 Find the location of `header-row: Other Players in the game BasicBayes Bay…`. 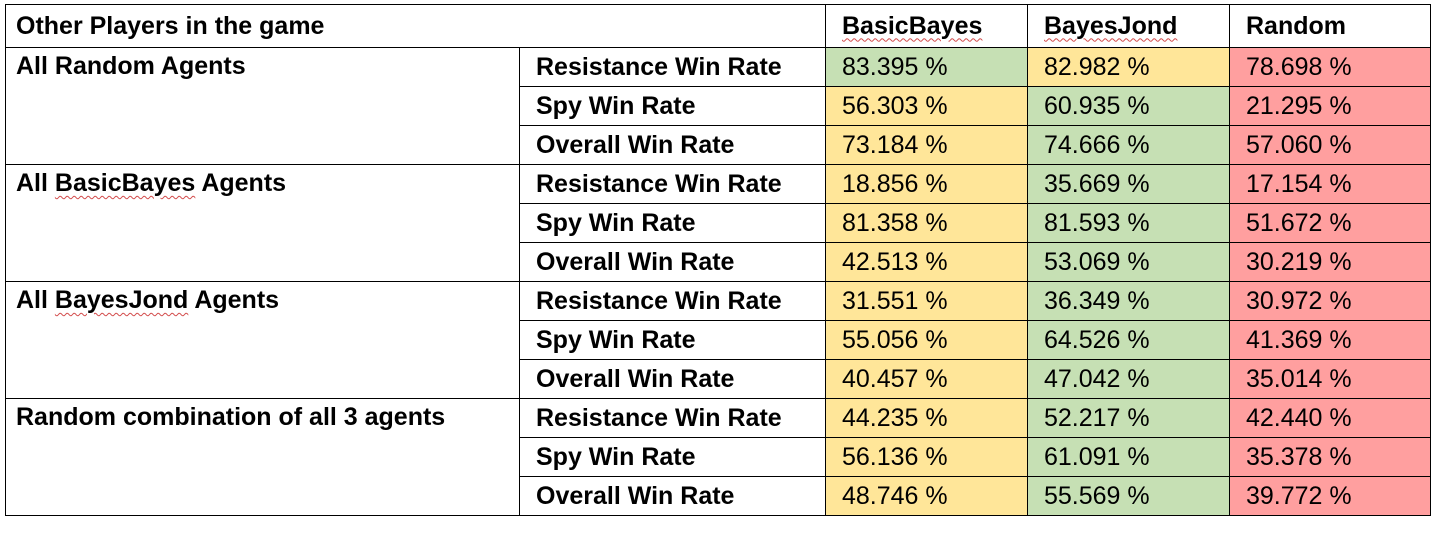

header-row: Other Players in the game BasicBayes Bay… is located at coordinates (718, 26).